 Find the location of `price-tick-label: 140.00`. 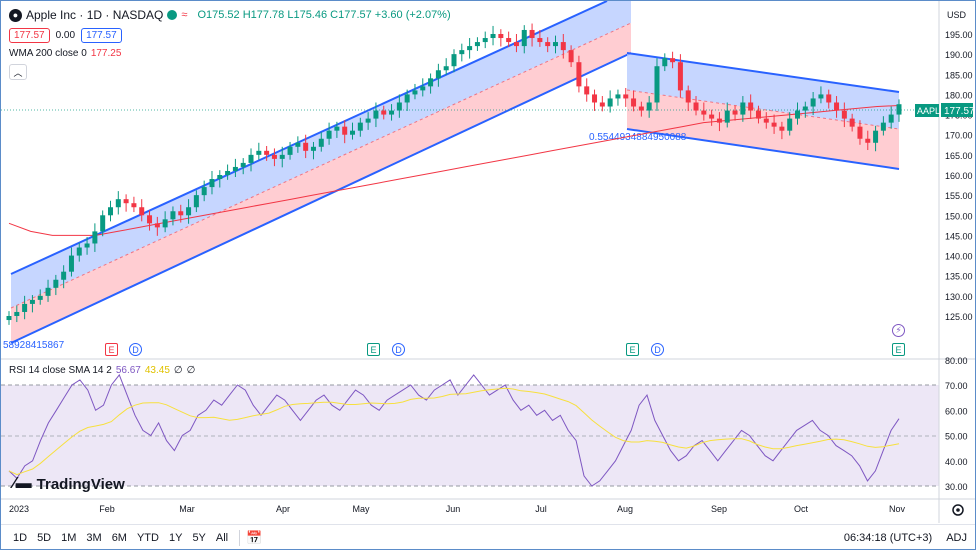

price-tick-label: 140.00 is located at coordinates (959, 257).